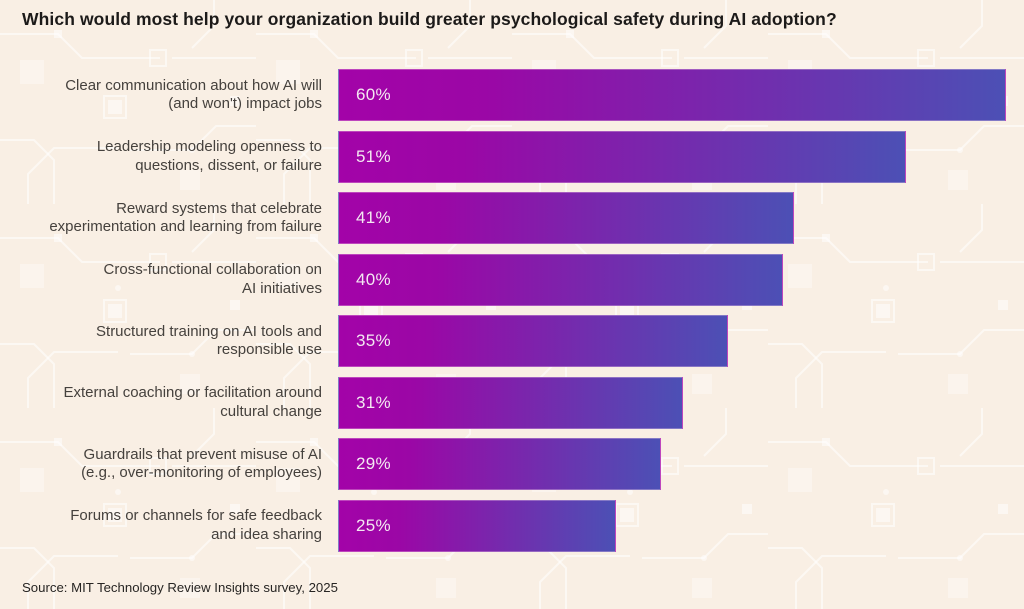  What do you see at coordinates (373, 402) in the screenshot?
I see `value-label: 31%` at bounding box center [373, 402].